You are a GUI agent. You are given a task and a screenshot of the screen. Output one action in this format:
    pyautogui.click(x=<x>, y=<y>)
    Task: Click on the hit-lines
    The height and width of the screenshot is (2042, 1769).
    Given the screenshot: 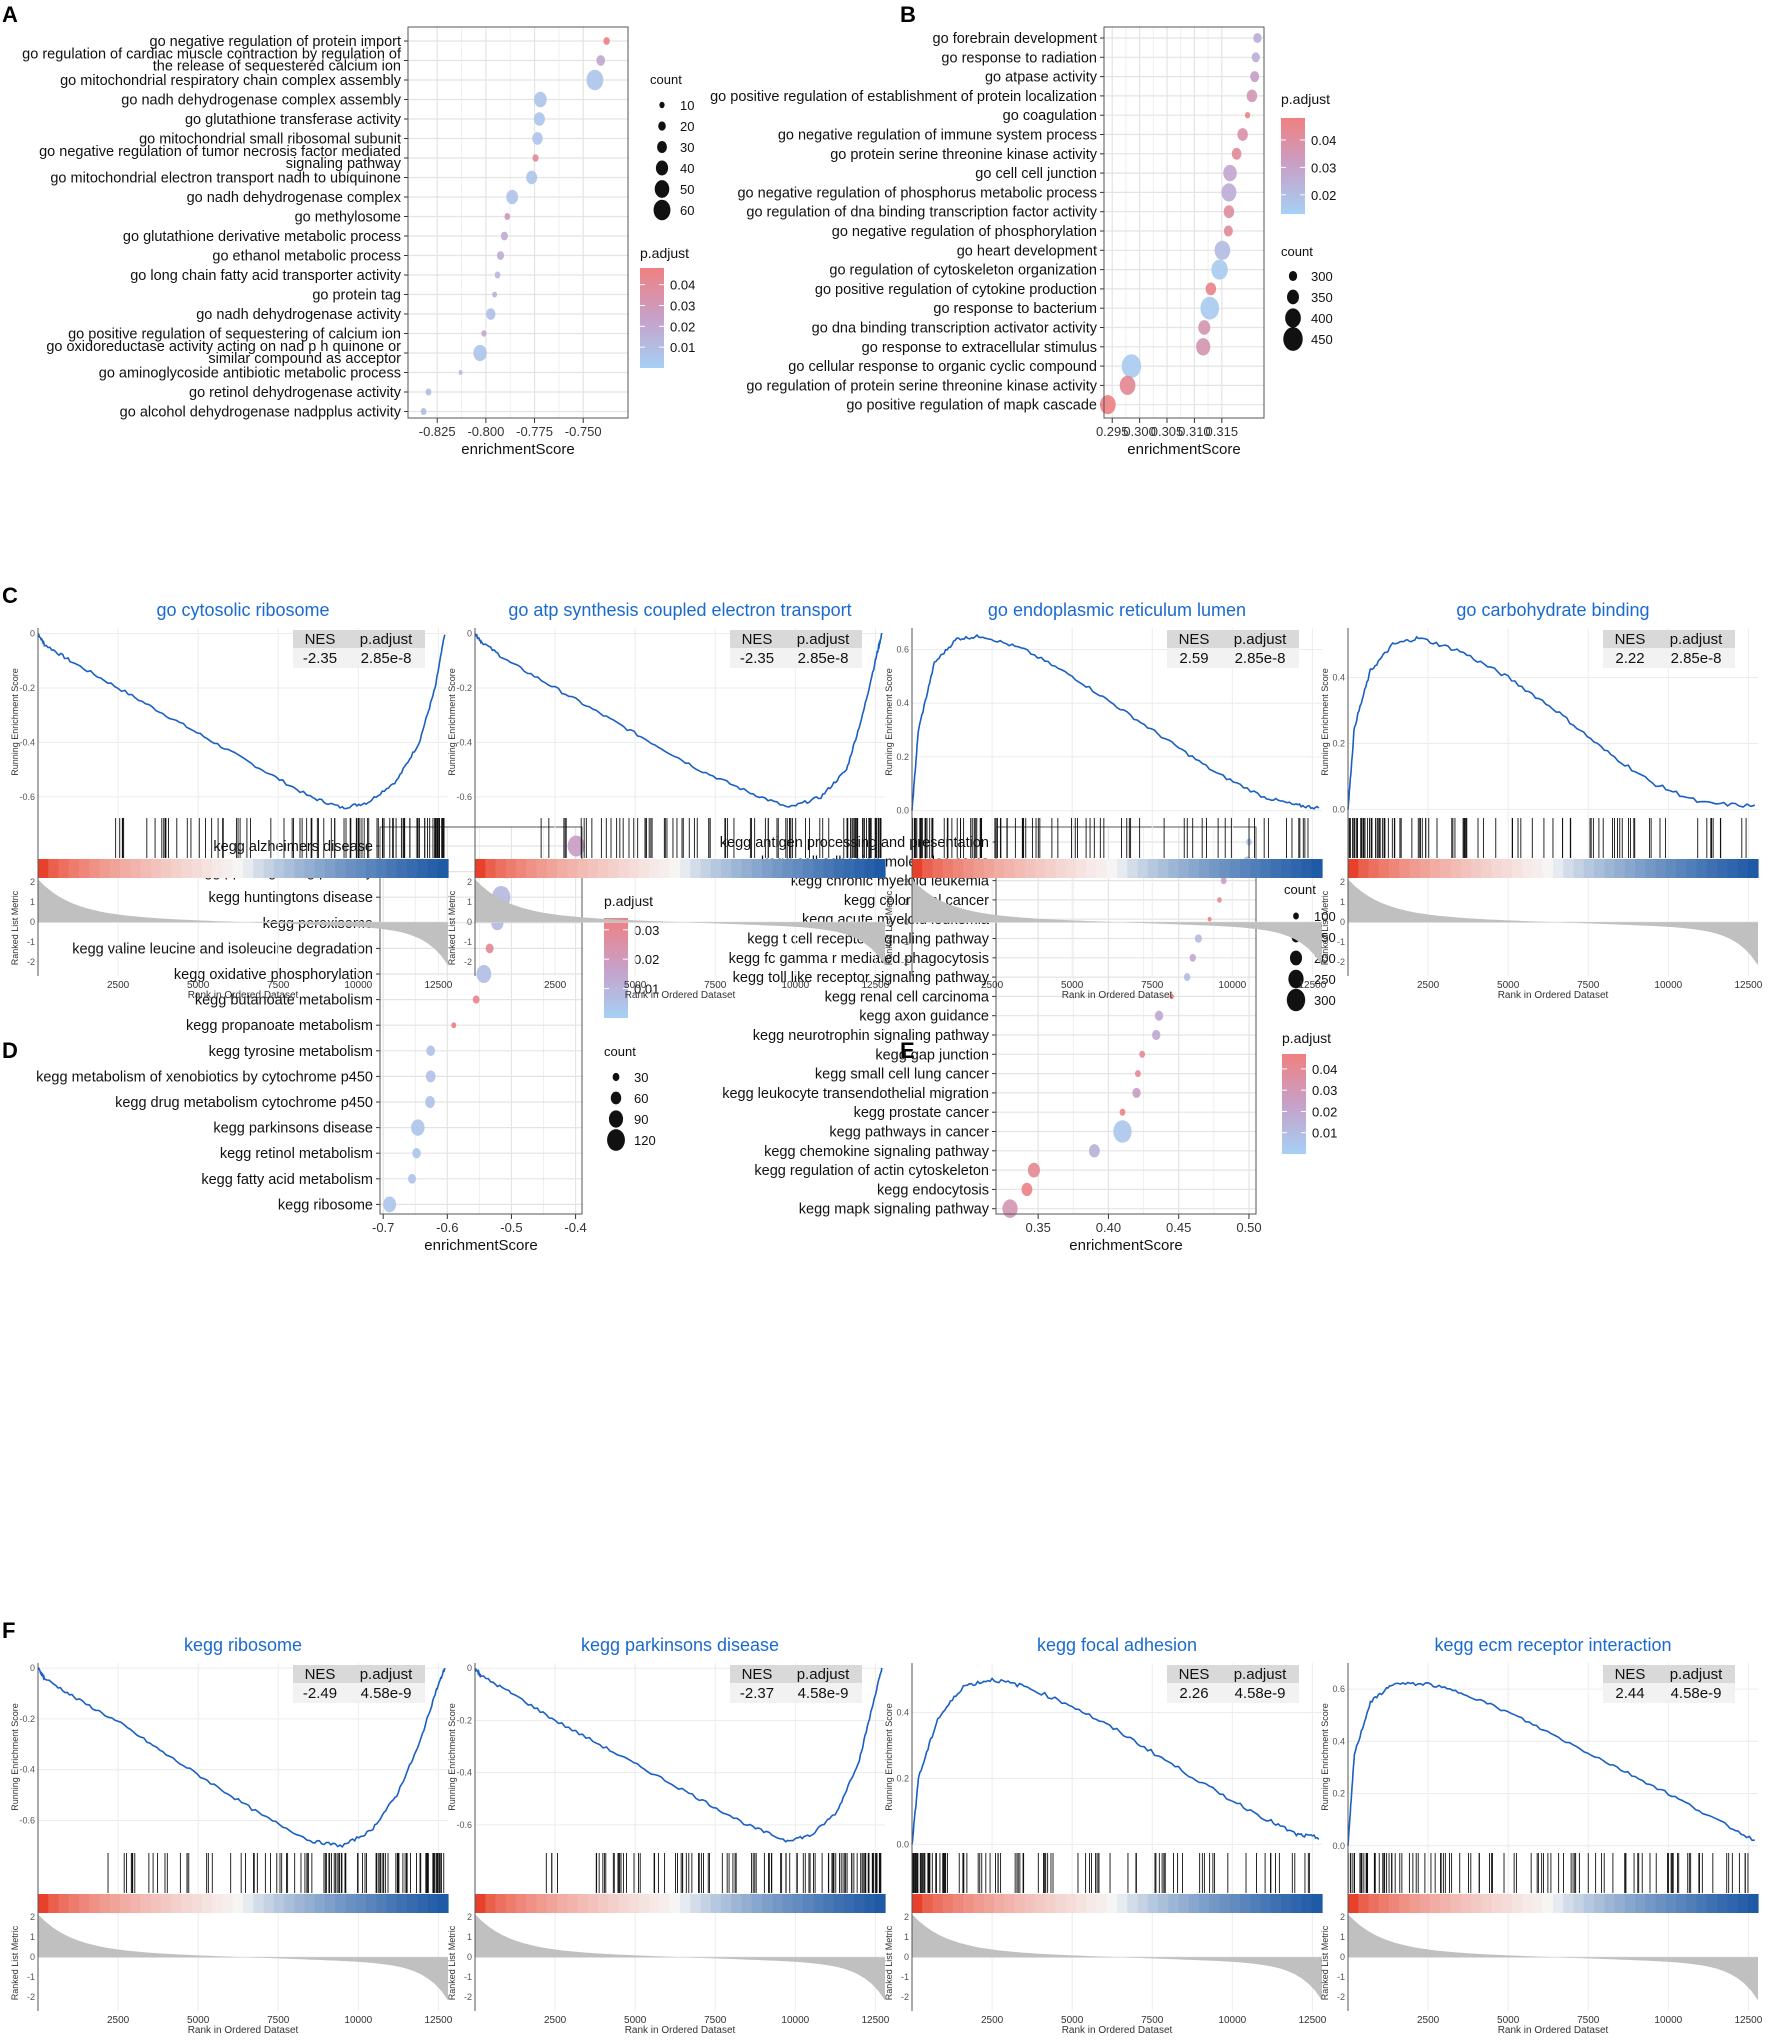 What is the action you would take?
    pyautogui.click(x=1548, y=1873)
    